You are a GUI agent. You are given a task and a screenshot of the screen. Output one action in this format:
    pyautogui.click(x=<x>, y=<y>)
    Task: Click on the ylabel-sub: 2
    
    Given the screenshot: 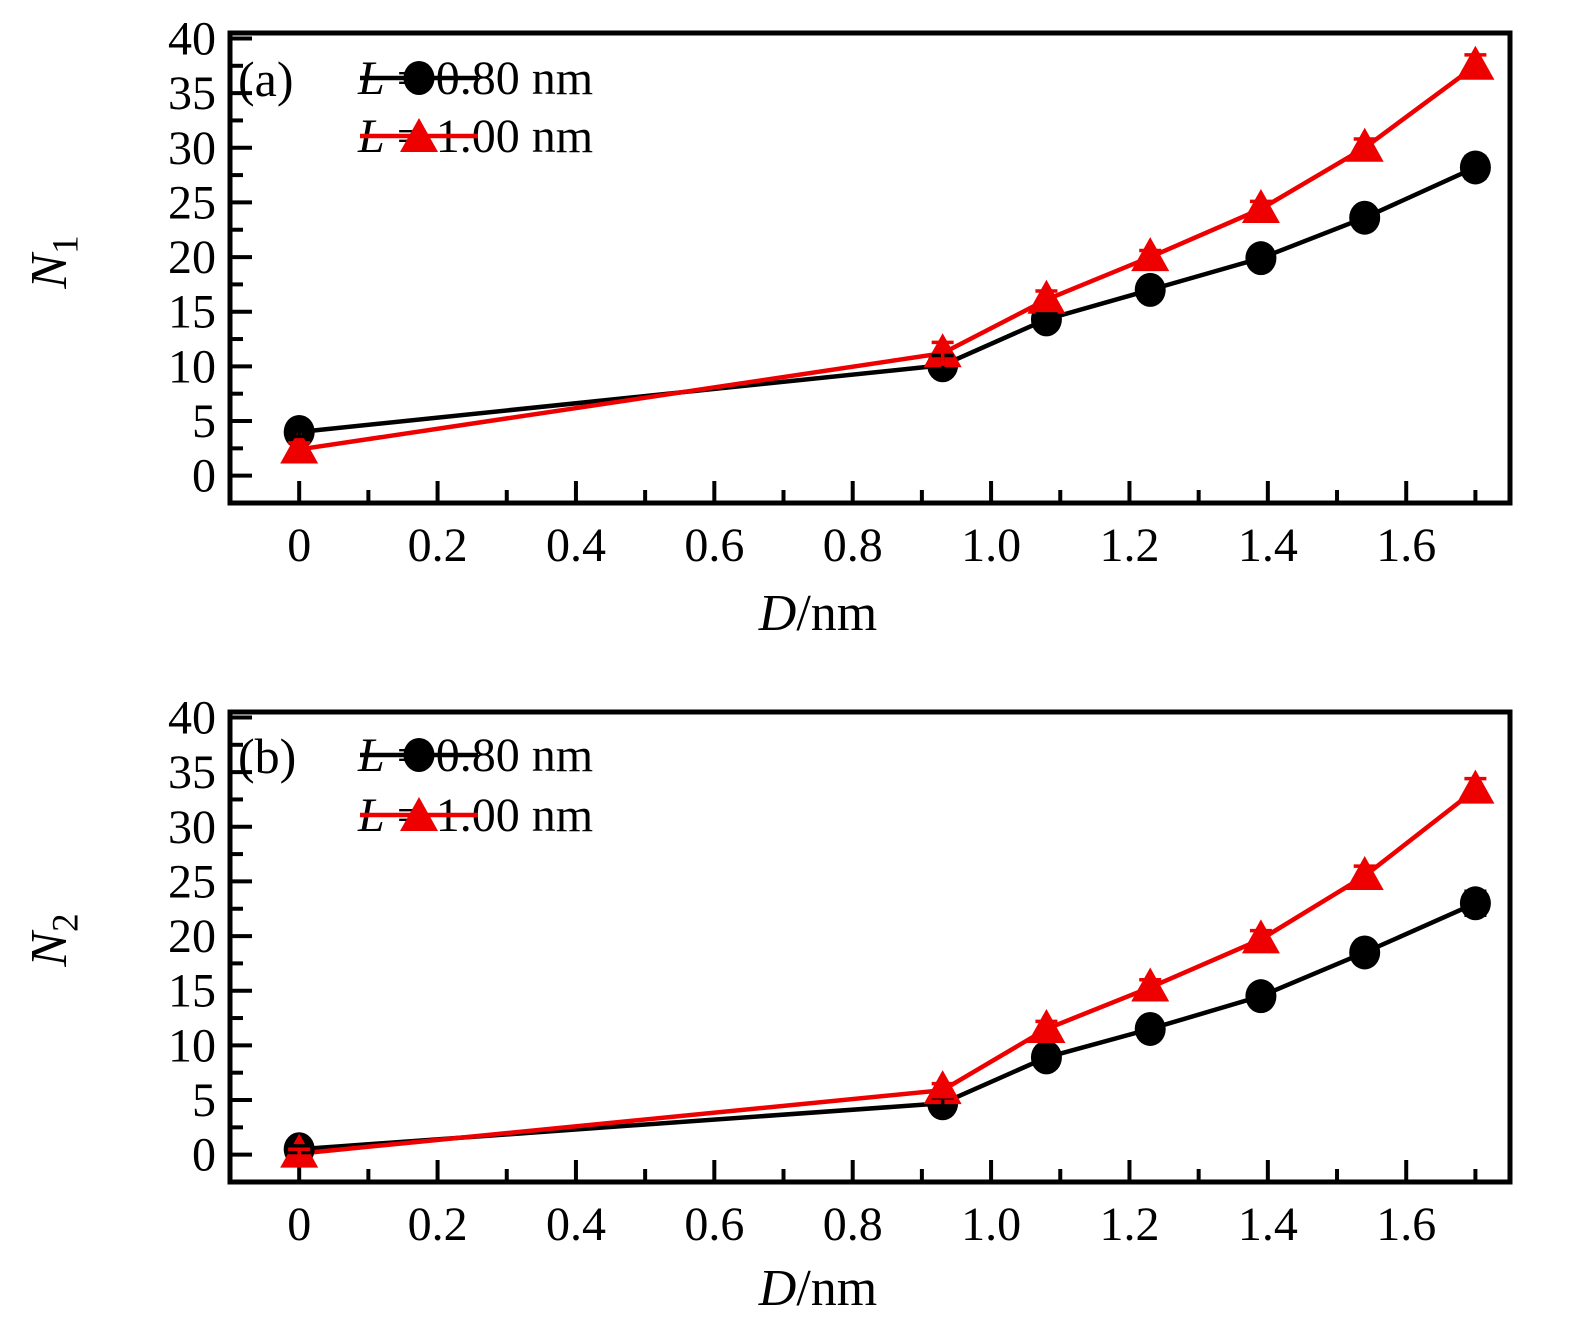 What is the action you would take?
    pyautogui.click(x=66, y=923)
    